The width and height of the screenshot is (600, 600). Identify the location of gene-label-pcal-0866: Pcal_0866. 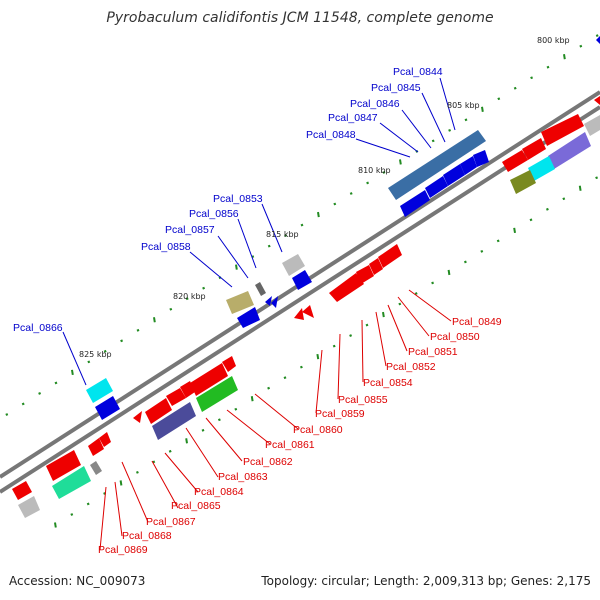
(38, 328).